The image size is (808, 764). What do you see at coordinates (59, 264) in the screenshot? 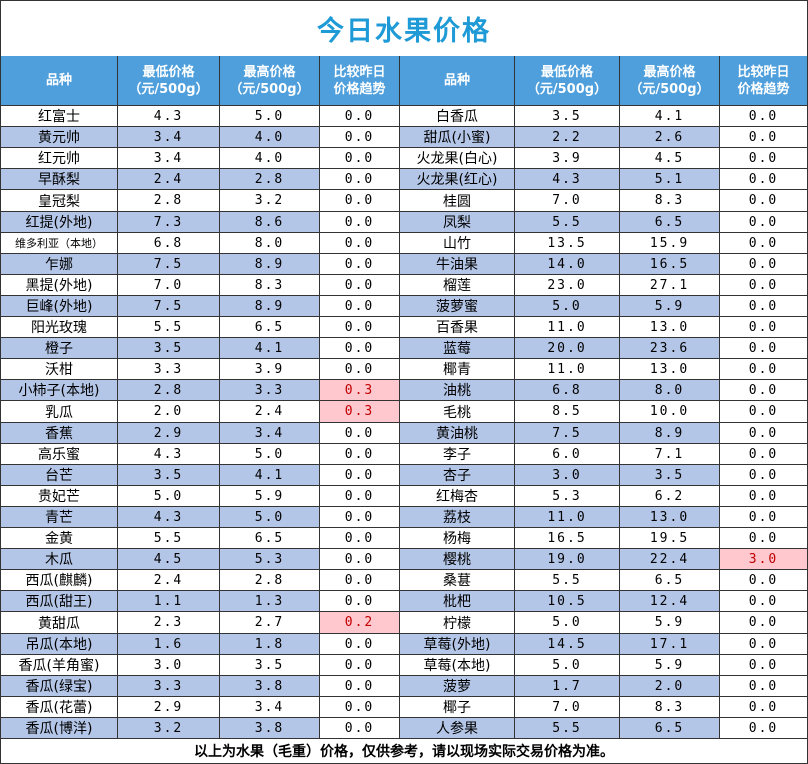
I see `fruit-name: 乍娜` at bounding box center [59, 264].